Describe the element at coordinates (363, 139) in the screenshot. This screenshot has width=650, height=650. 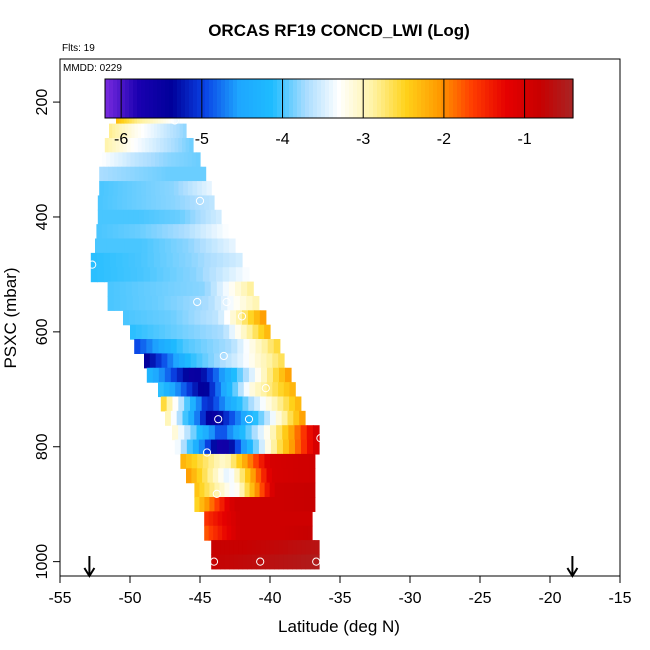
I see `colorbar-tick-label: -3` at that location.